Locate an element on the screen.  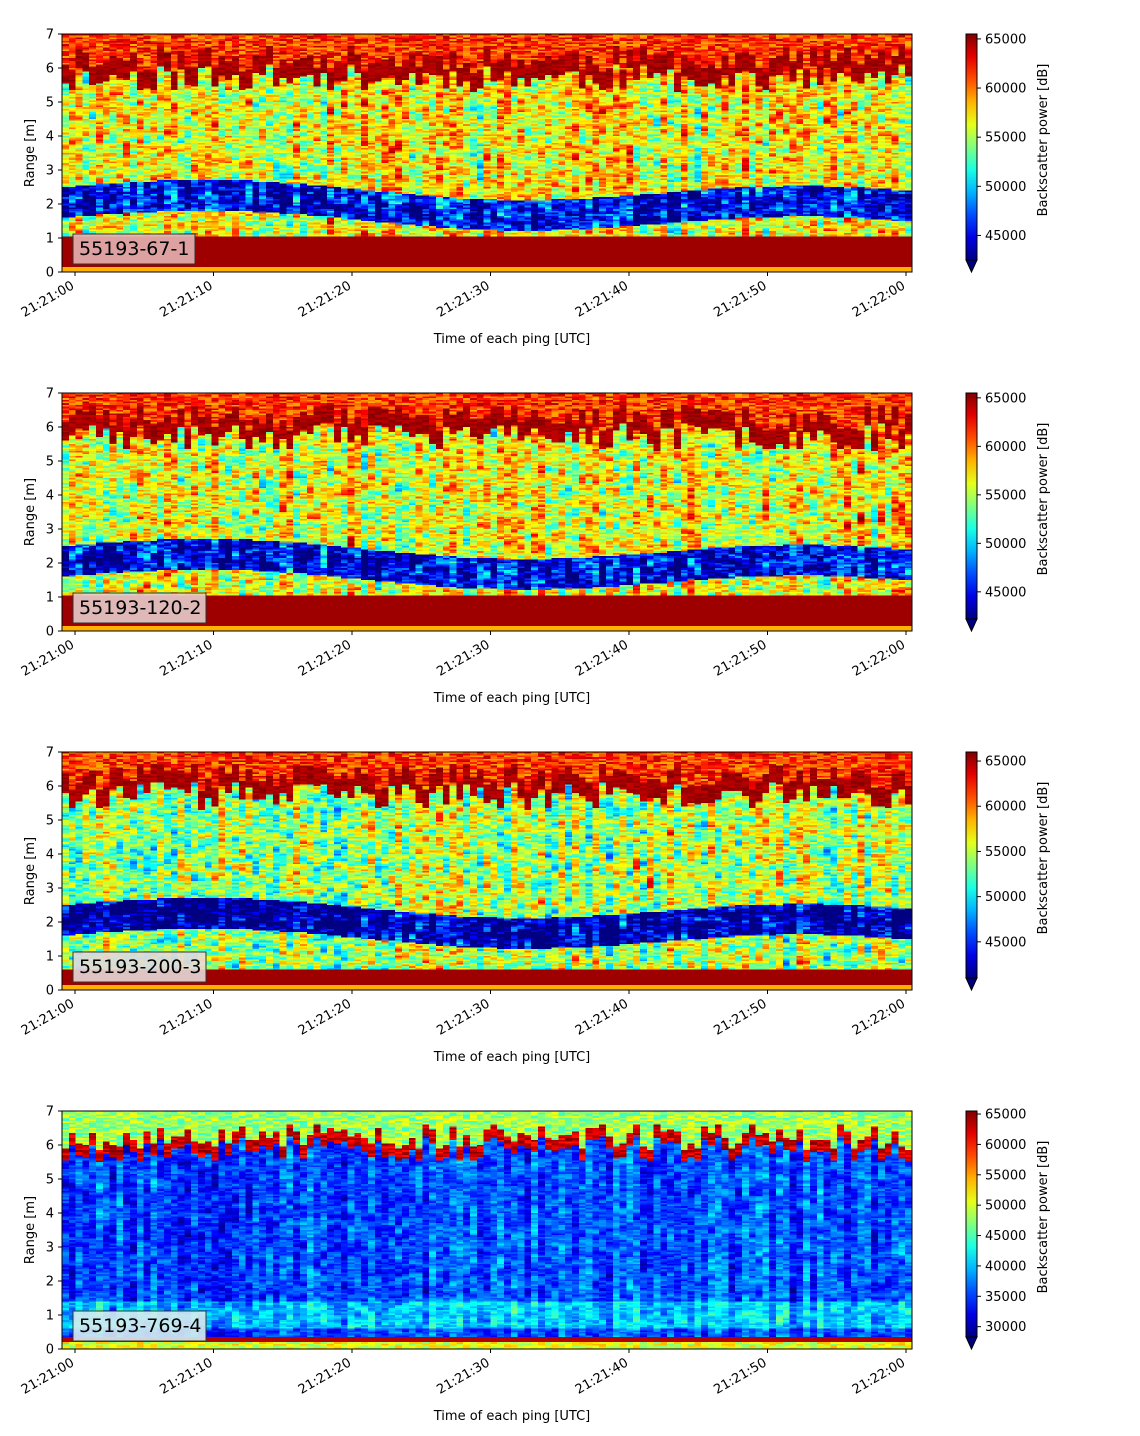
panel-annotation: 55193-769-4 is located at coordinates (139, 1326).